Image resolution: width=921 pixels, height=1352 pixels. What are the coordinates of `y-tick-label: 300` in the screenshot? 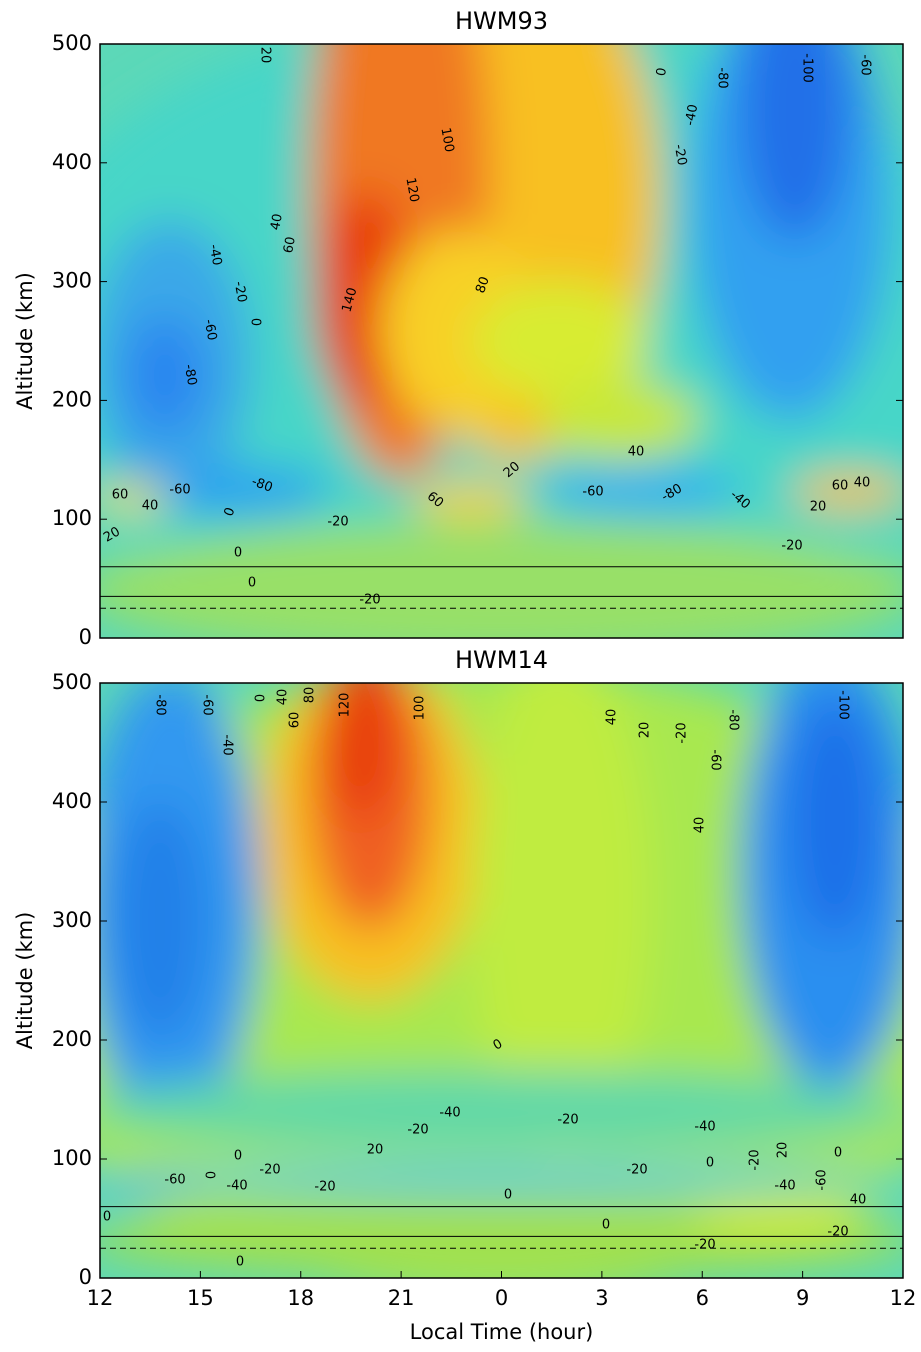 It's located at (72, 281).